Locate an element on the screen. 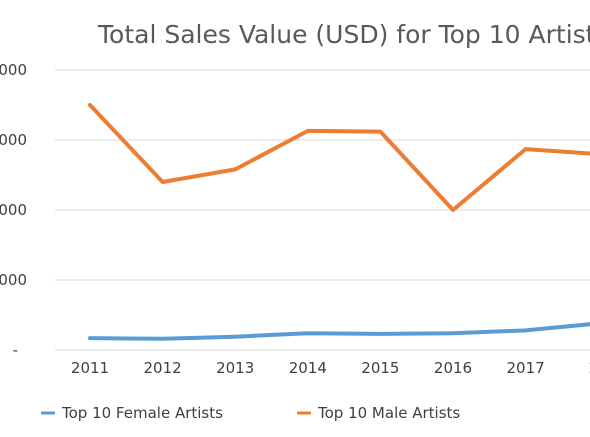  y-axis-tick-labels: - 000 000 000 000 is located at coordinates (13, 210).